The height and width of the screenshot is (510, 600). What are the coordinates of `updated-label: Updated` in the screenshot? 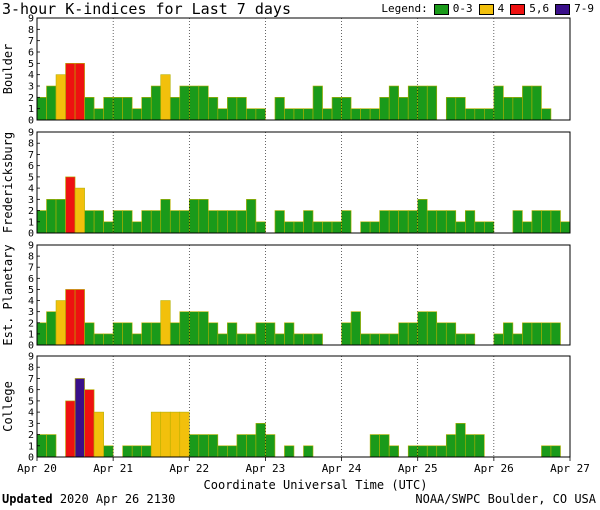 It's located at (27, 499).